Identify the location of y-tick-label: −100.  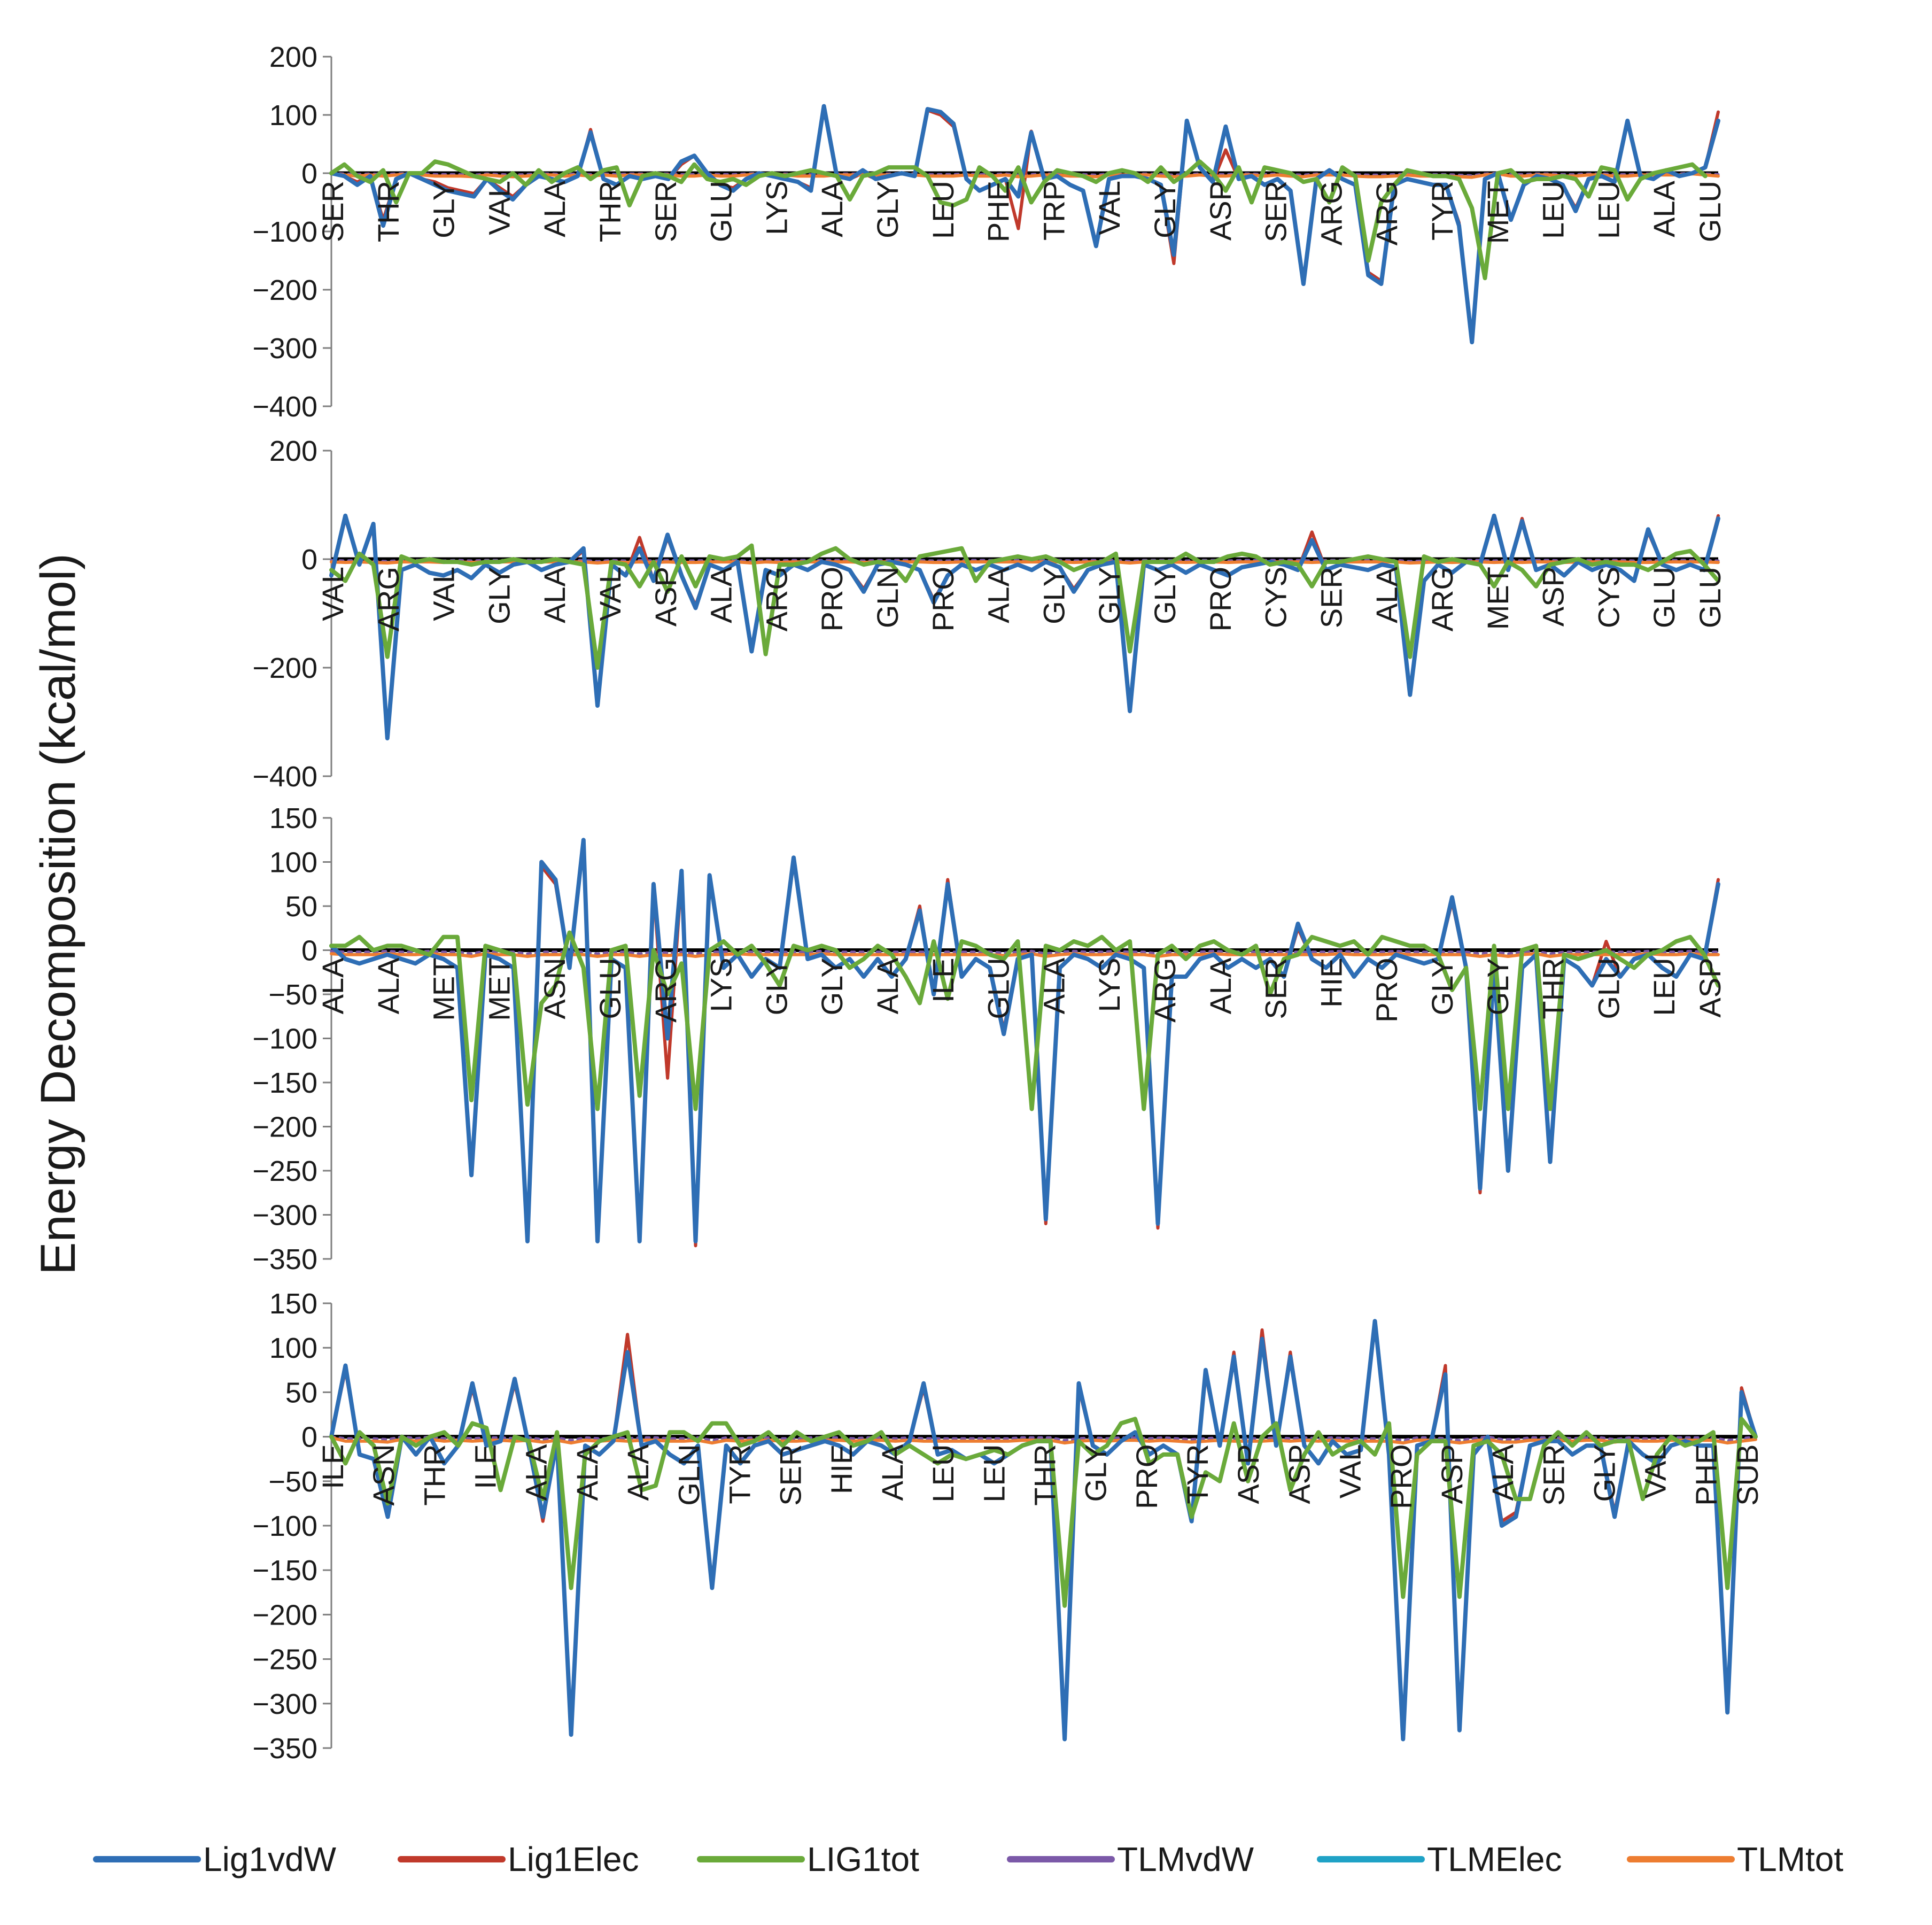
(284, 1039).